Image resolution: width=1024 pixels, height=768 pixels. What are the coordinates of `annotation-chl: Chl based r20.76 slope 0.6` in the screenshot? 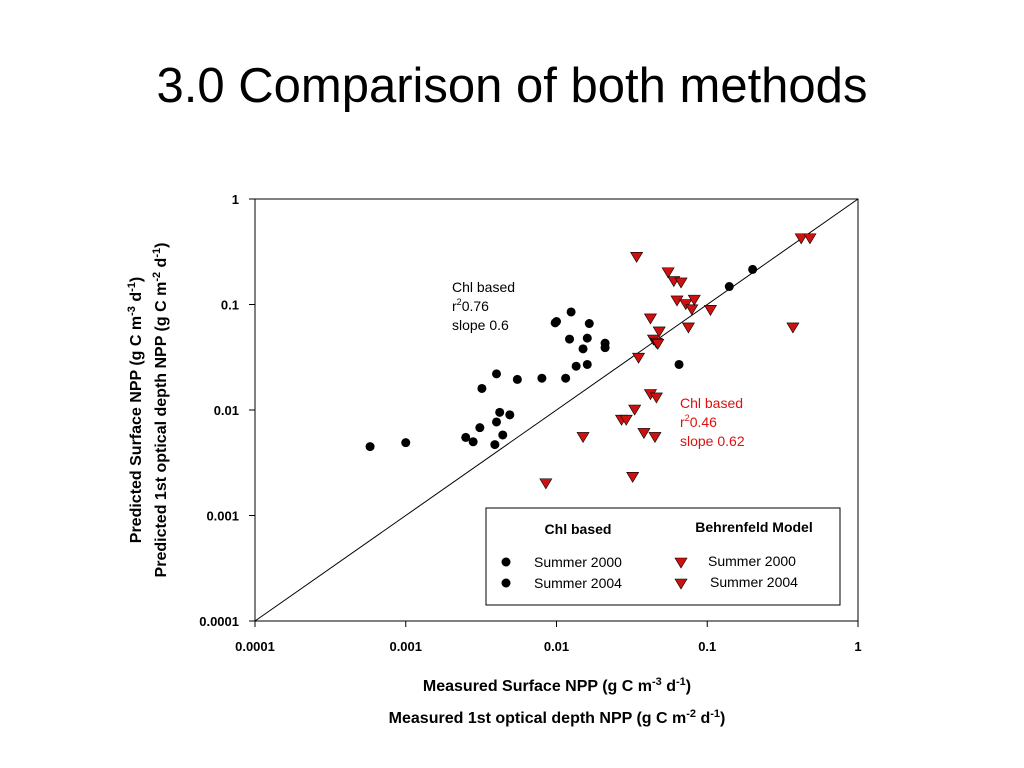 It's located at (483, 306).